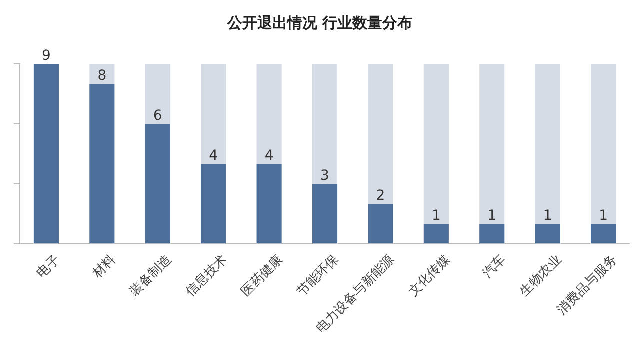 The width and height of the screenshot is (640, 364). I want to click on data-label: 9, so click(46, 56).